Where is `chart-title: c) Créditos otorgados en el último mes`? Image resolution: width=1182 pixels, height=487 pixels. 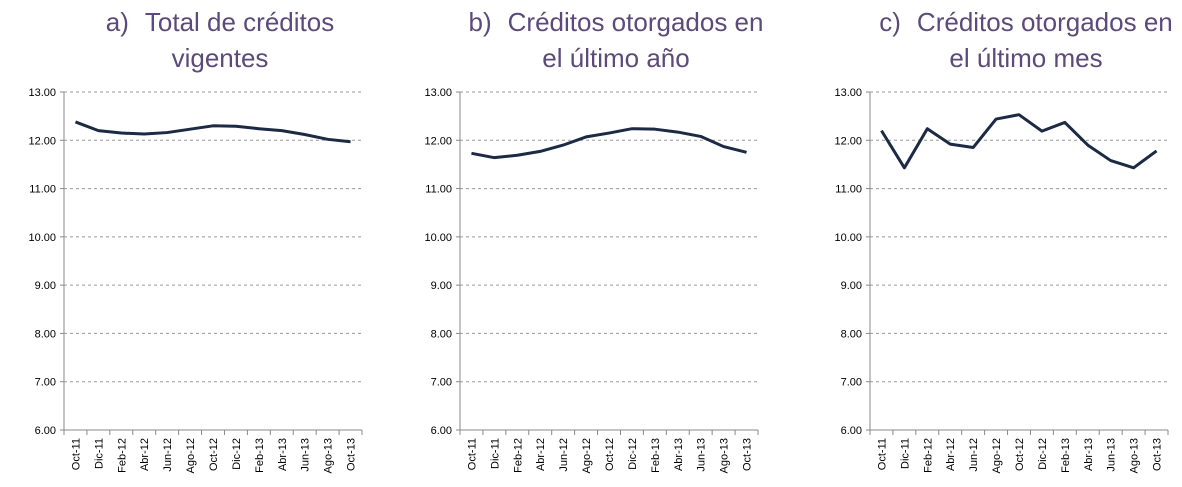
chart-title: c) Créditos otorgados en el último mes is located at coordinates (1026, 40).